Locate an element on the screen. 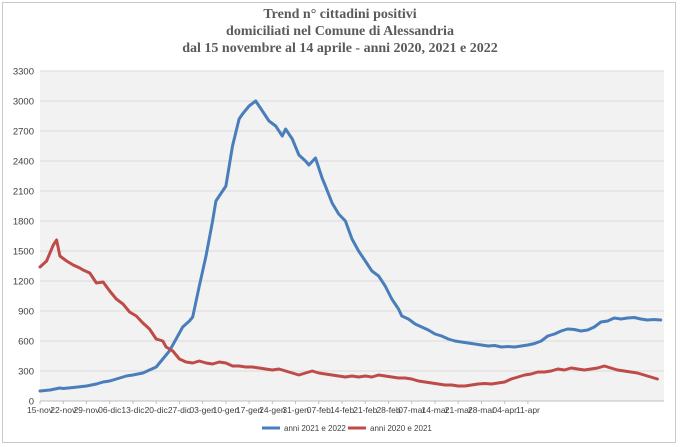  x-tick-label: 06-dic is located at coordinates (110, 410).